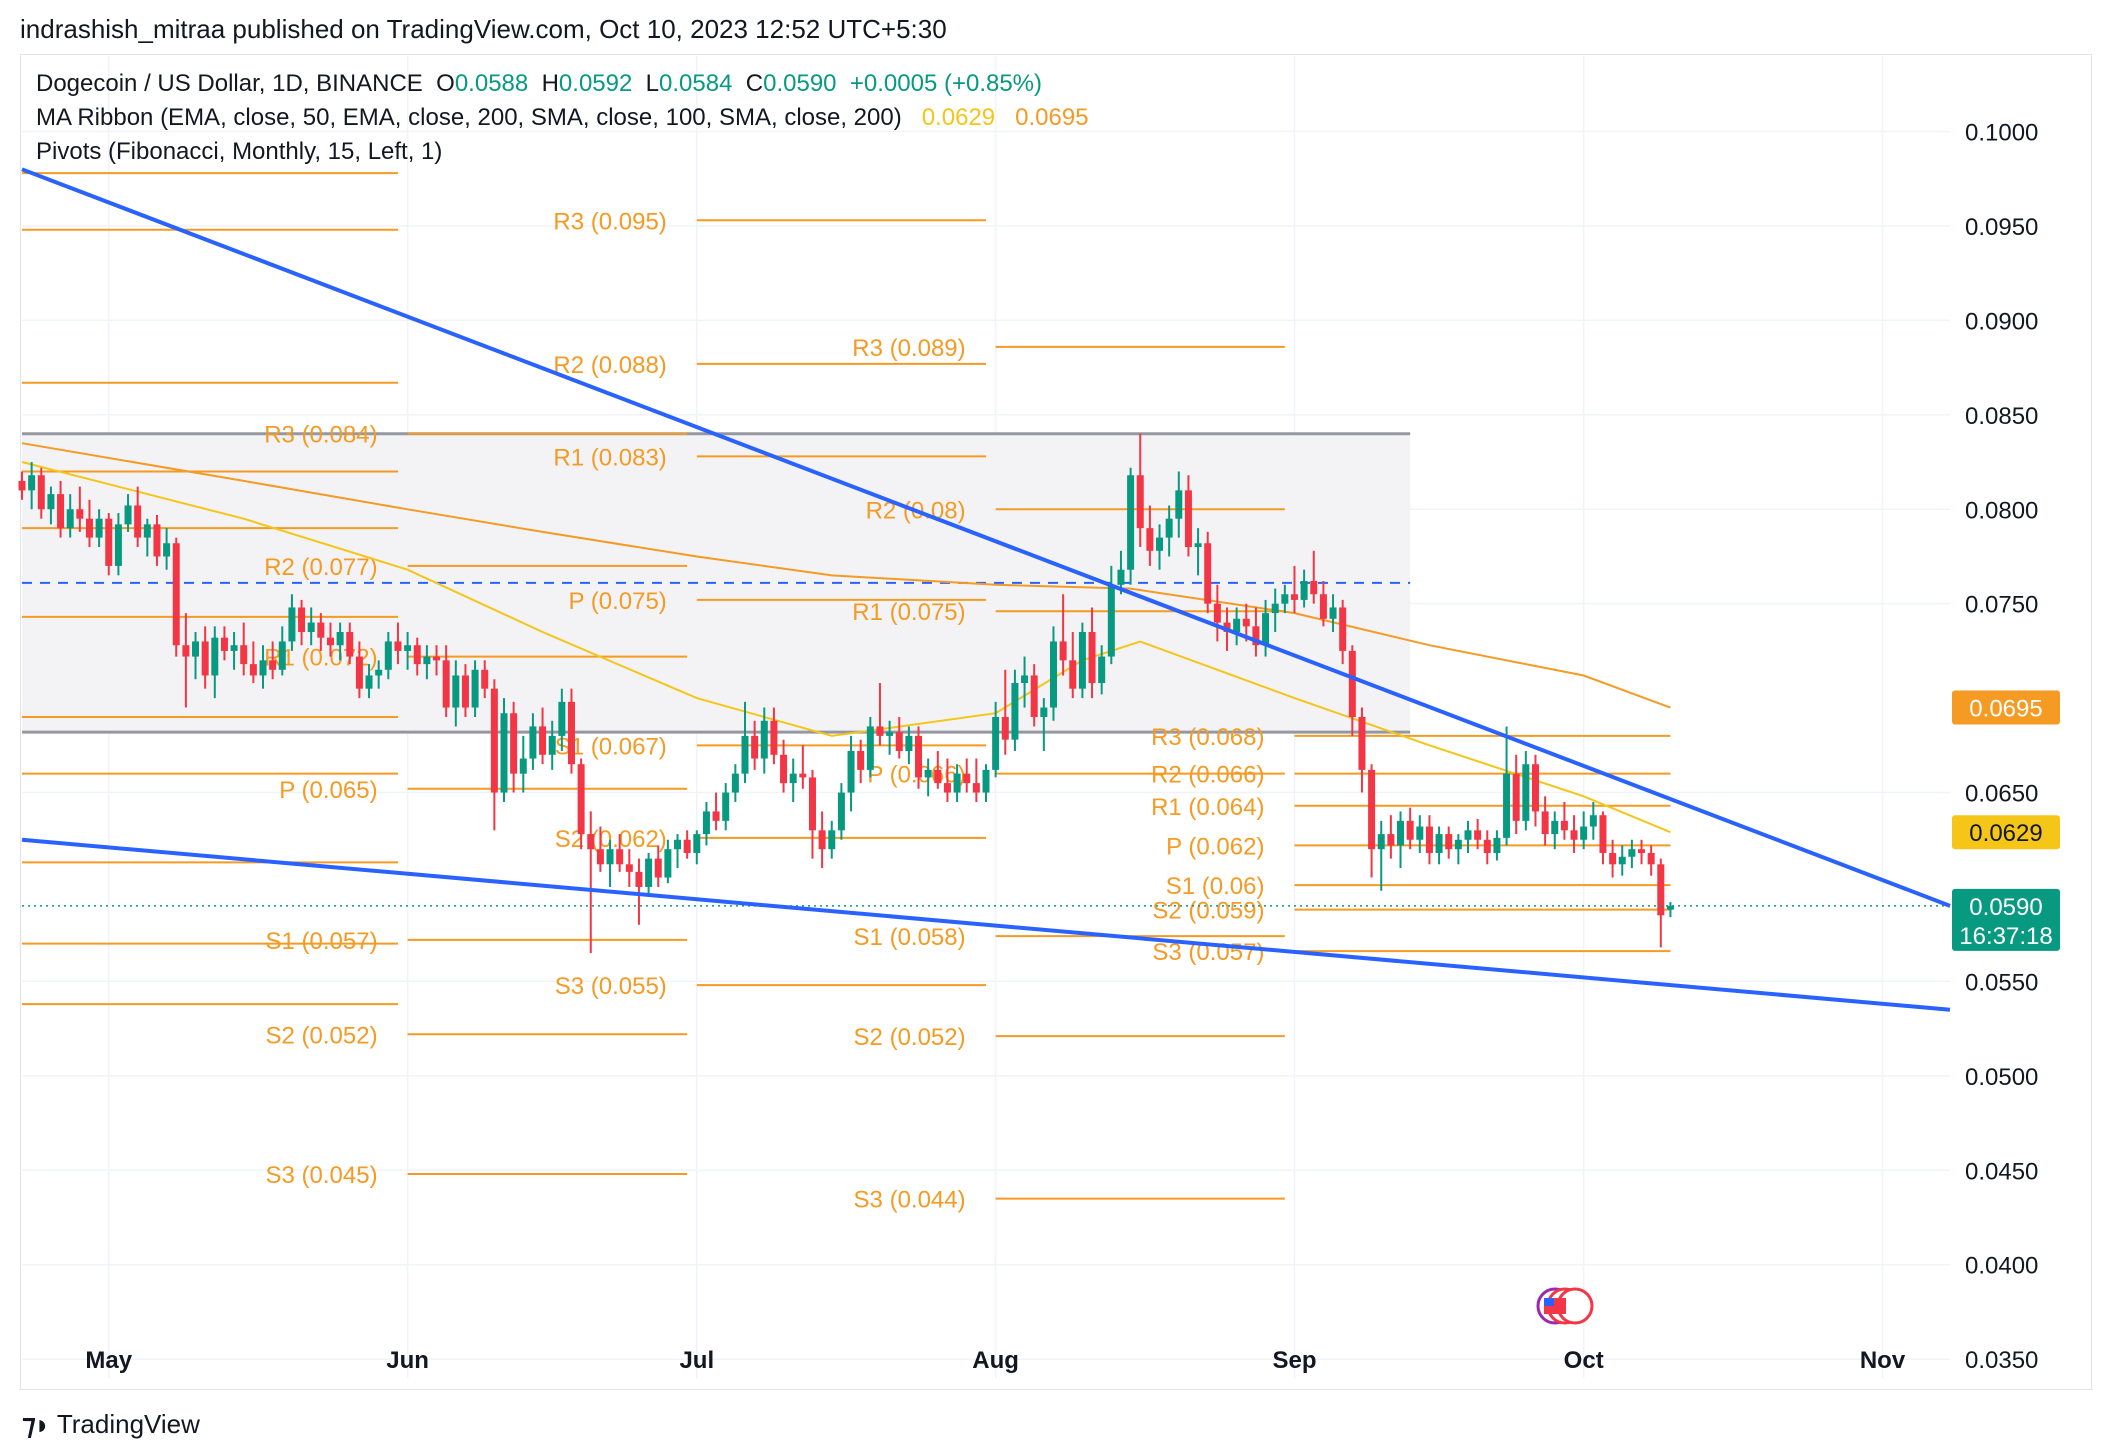  What do you see at coordinates (754, 83) in the screenshot?
I see `legend-close-label: C` at bounding box center [754, 83].